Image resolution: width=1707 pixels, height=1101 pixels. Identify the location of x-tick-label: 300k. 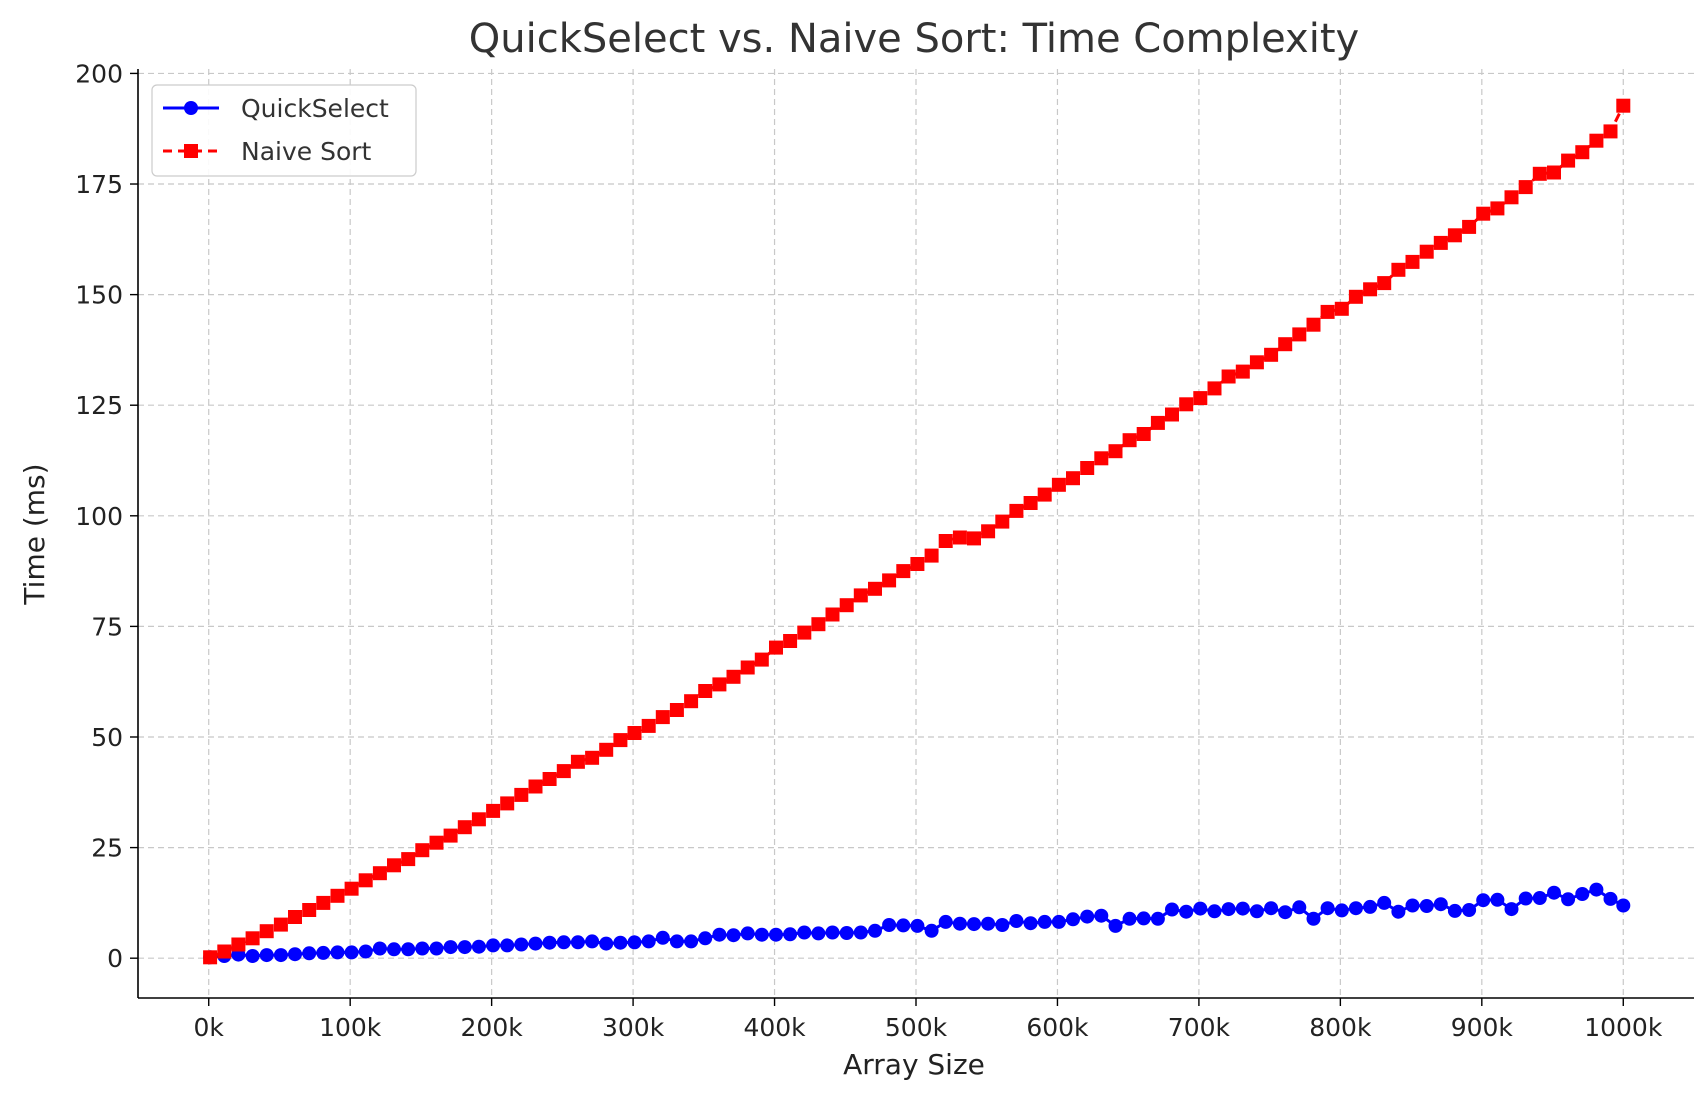
(633, 1027).